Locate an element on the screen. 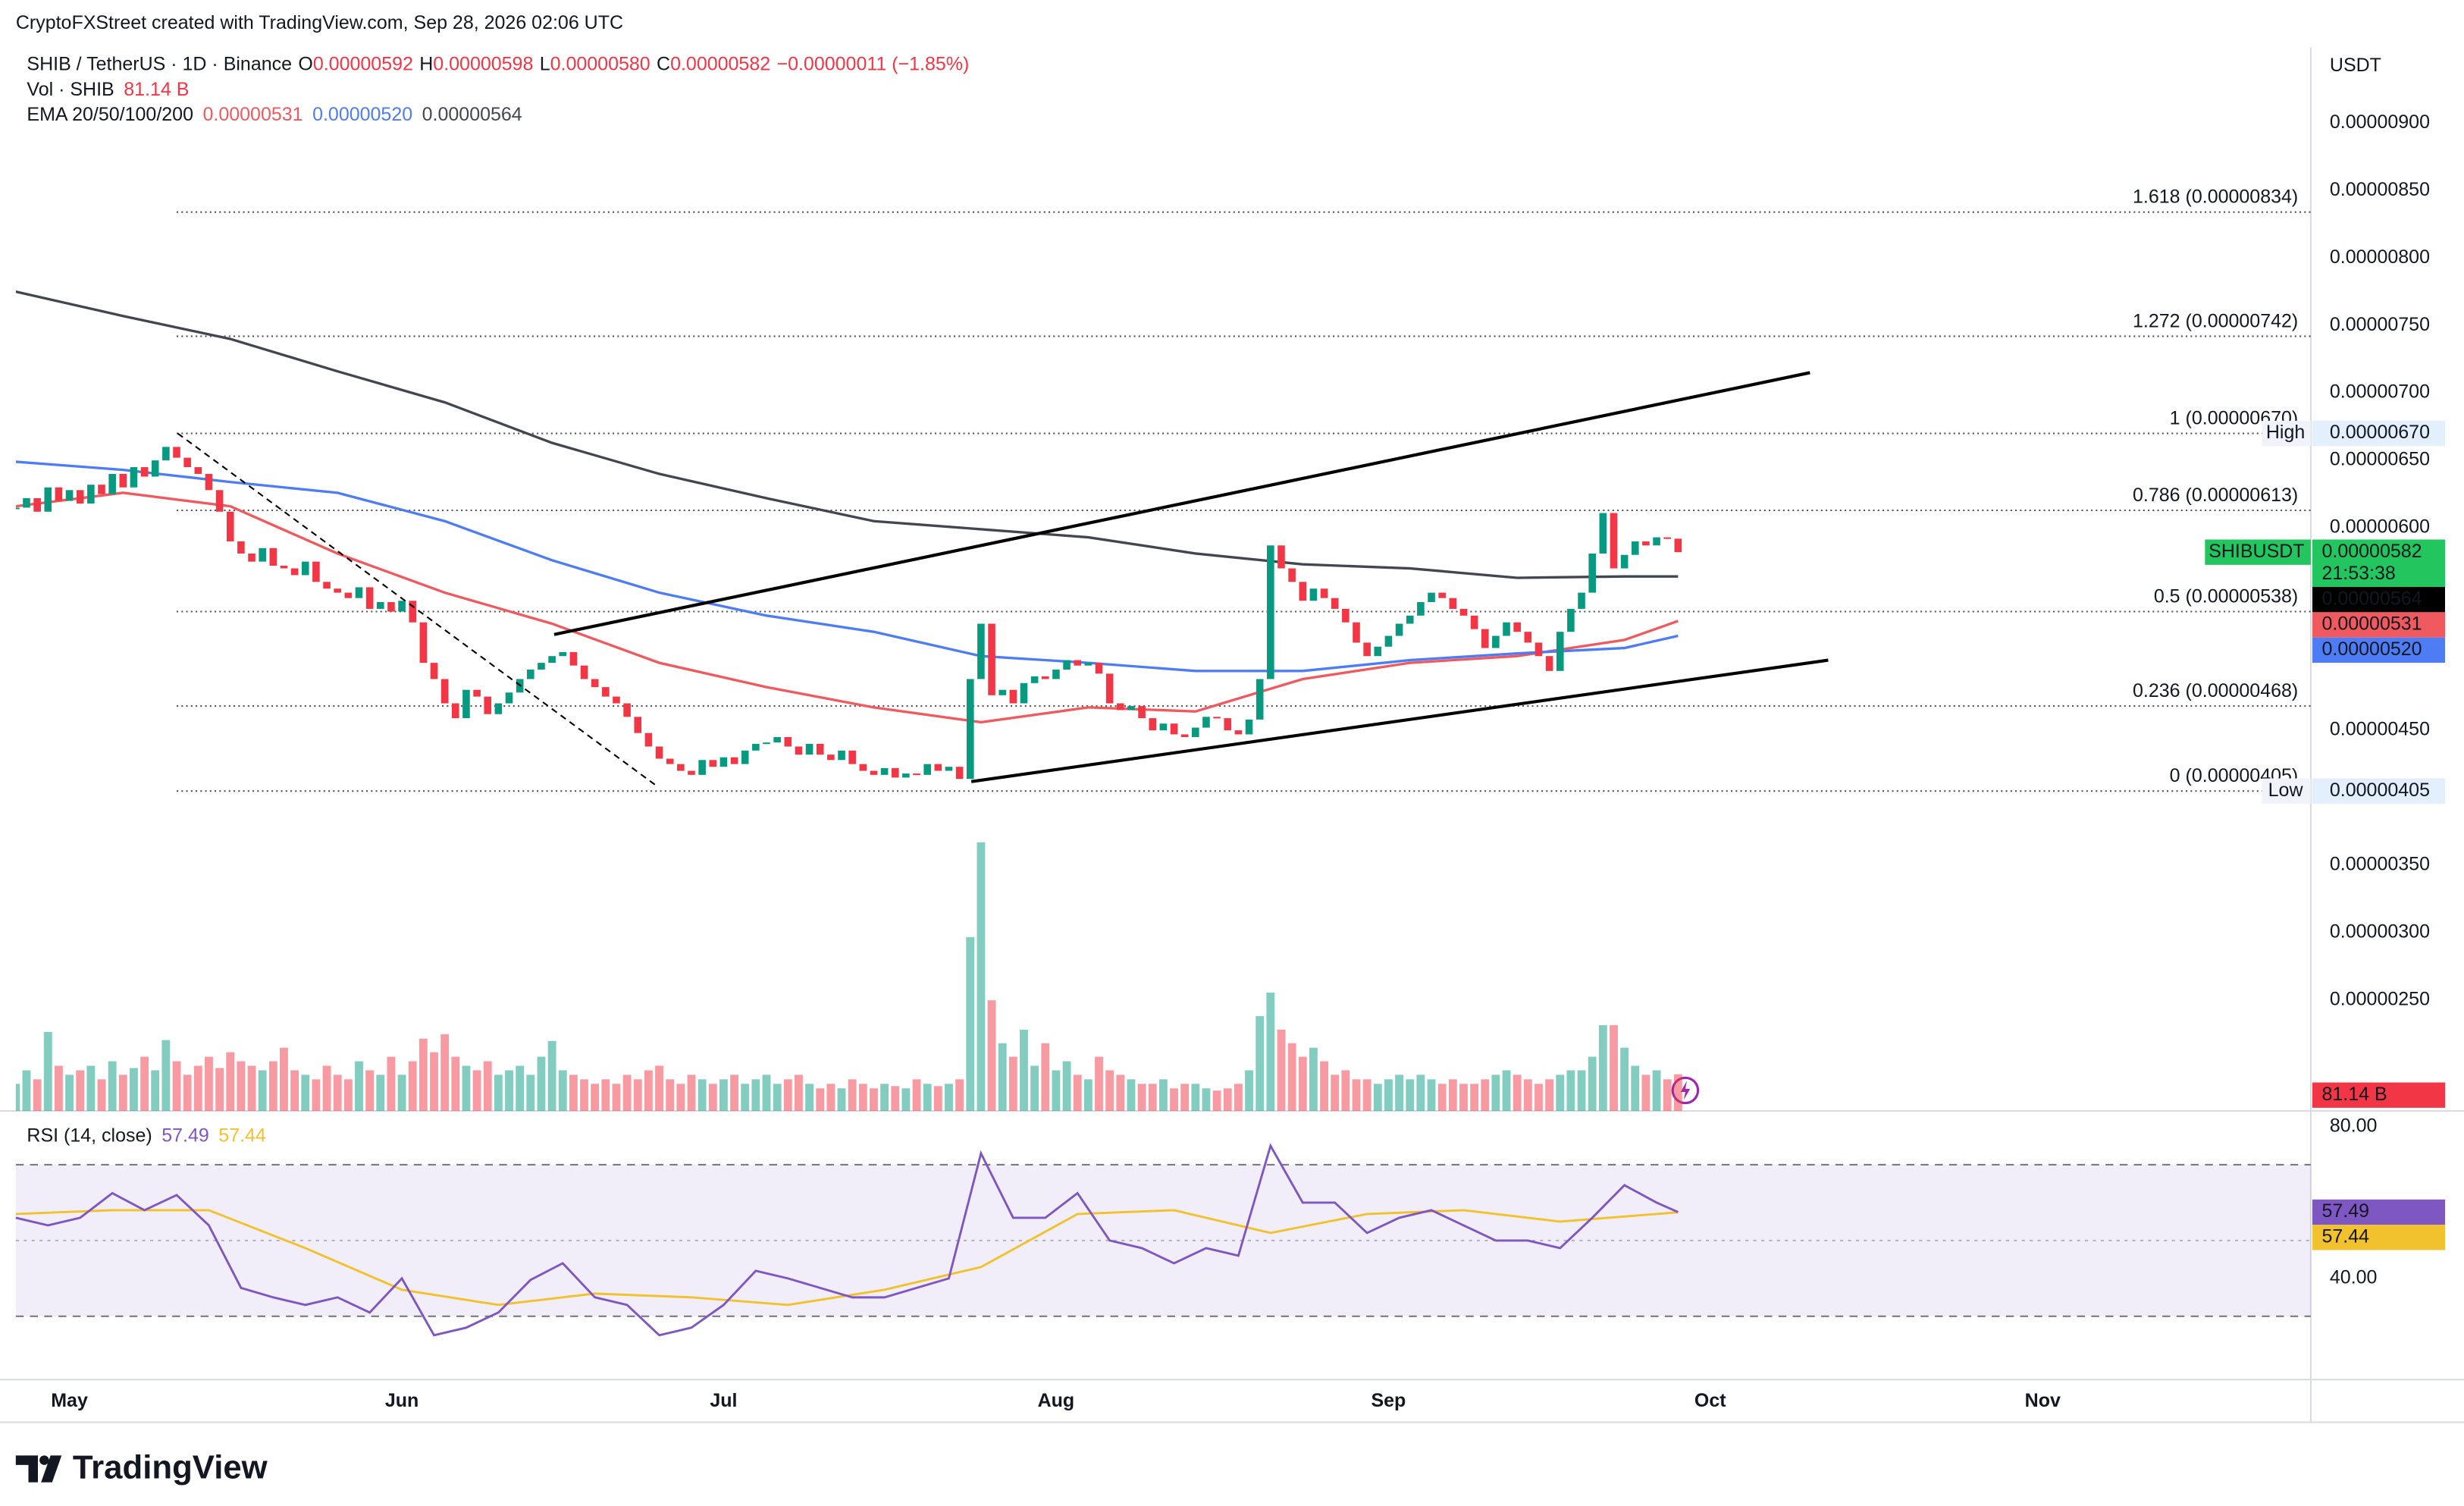 The height and width of the screenshot is (1506, 2464). fib-label: 1.272 (0.00000742) is located at coordinates (2216, 320).